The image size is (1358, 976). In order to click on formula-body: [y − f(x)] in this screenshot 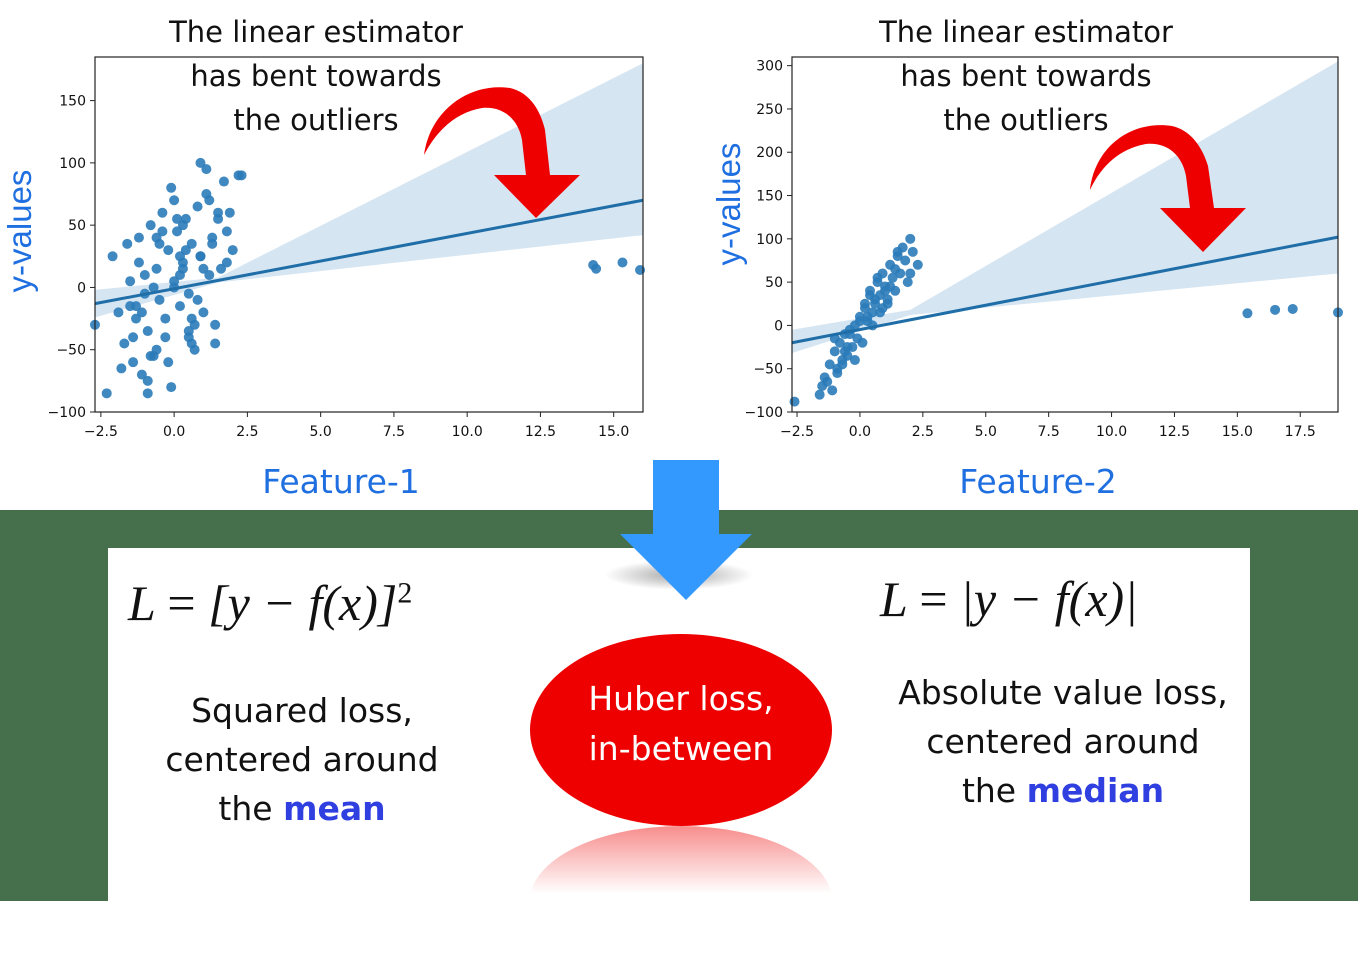, I will do `click(303, 603)`.